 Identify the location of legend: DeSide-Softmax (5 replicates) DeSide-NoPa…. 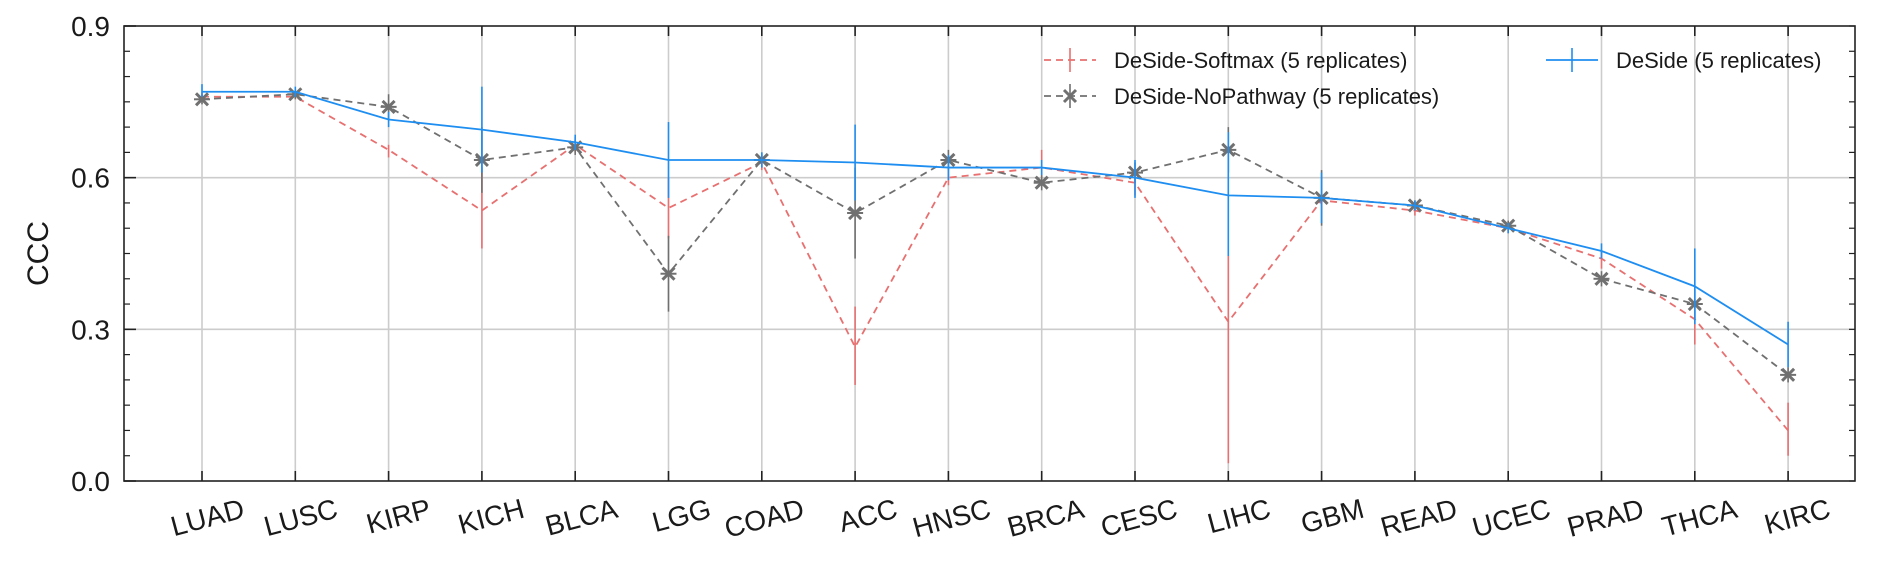
(1432, 78).